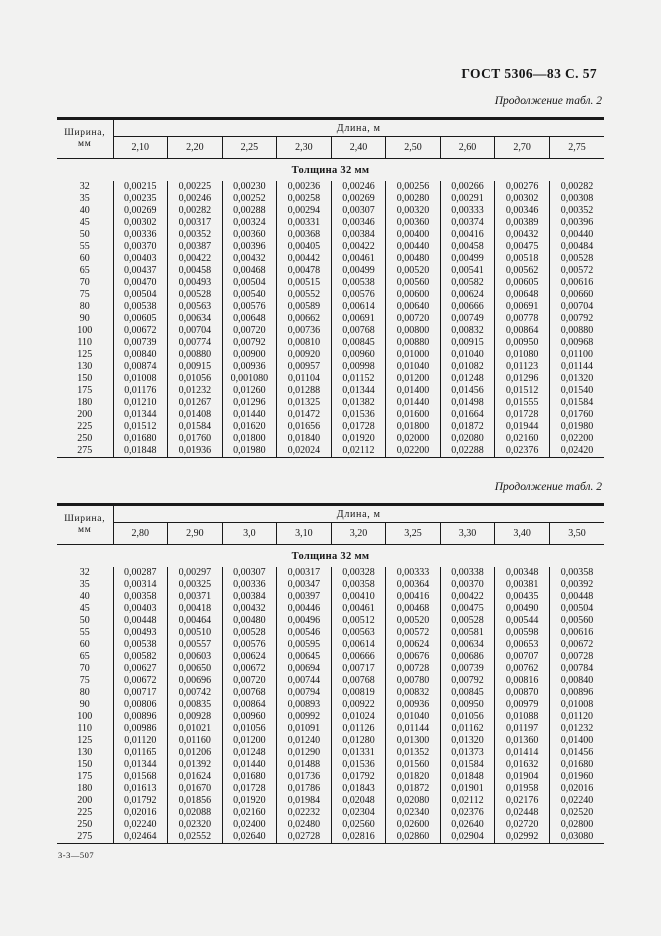 The height and width of the screenshot is (936, 661). I want to click on value-cell: 0,00728, so click(576, 657).